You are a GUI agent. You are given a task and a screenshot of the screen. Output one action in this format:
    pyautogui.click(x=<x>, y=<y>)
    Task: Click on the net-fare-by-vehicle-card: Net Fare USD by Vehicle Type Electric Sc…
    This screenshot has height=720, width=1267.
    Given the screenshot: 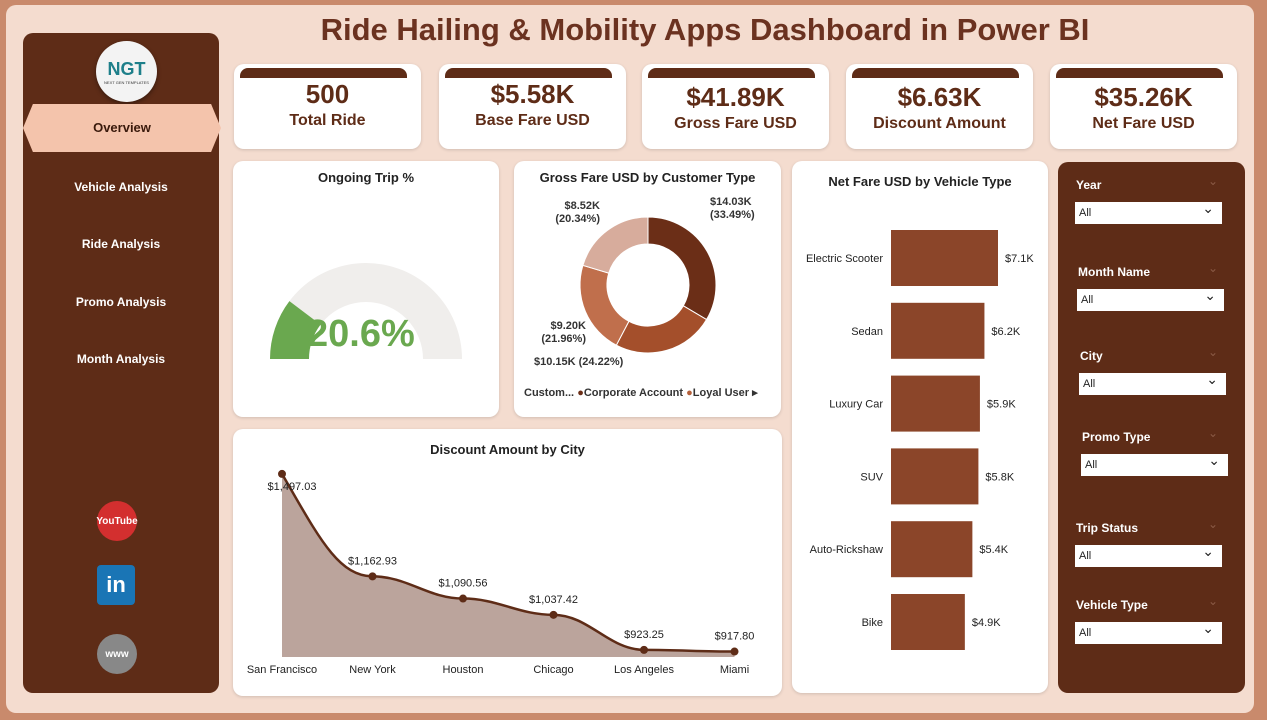 What is the action you would take?
    pyautogui.click(x=920, y=427)
    